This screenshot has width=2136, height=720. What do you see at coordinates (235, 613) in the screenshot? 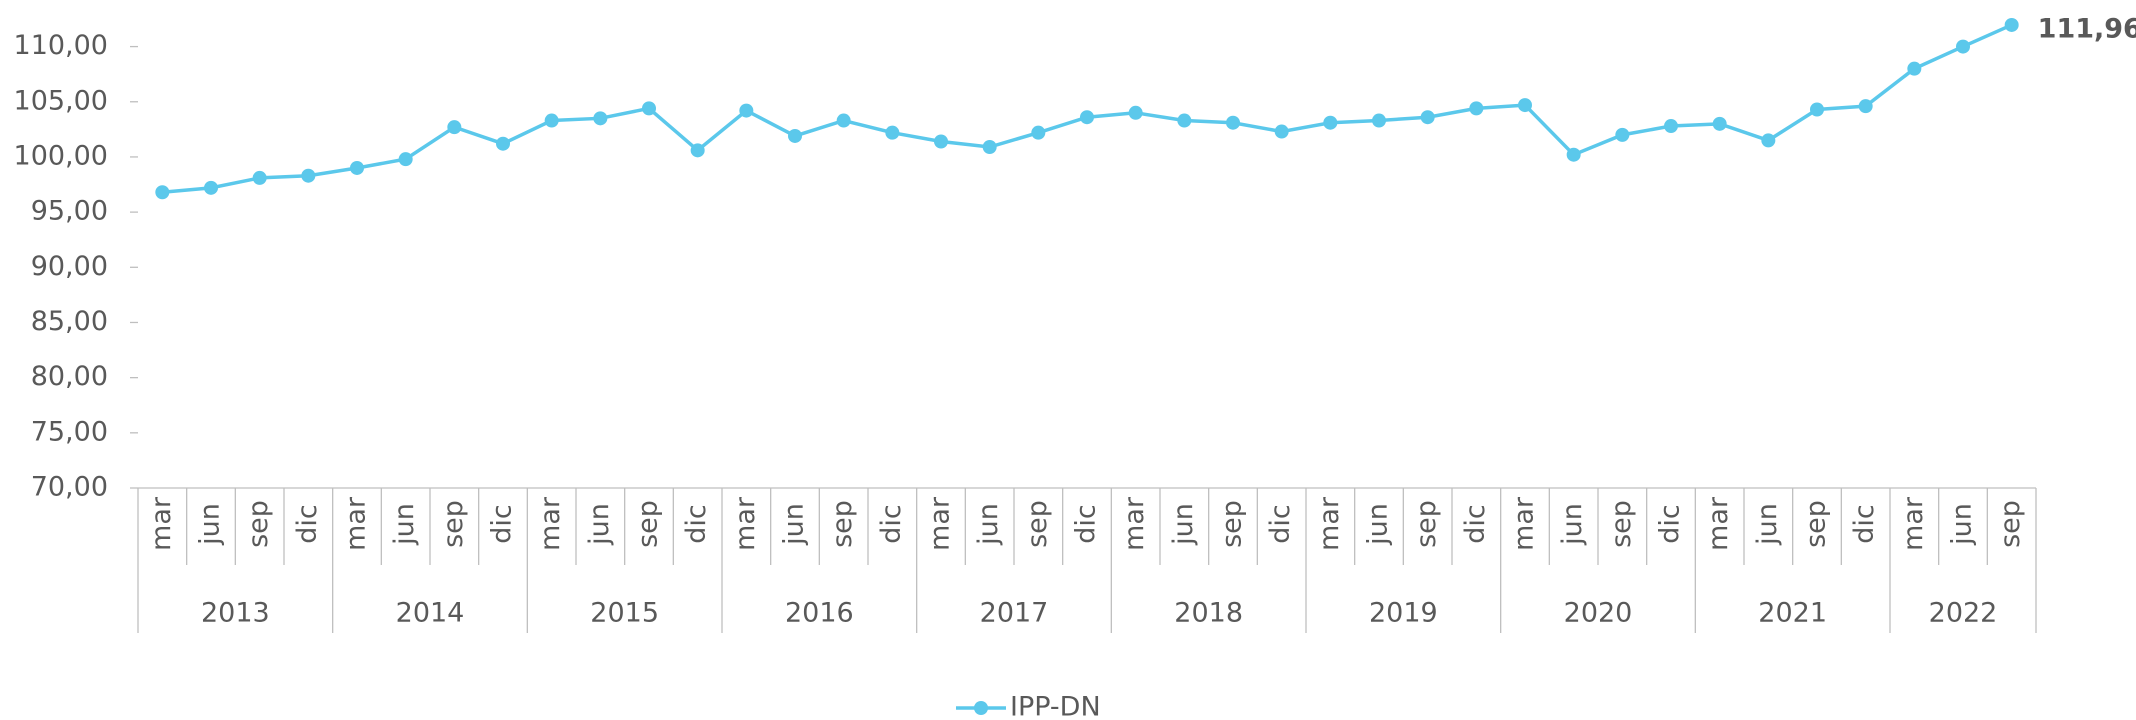
I see `year-label: 2013` at bounding box center [235, 613].